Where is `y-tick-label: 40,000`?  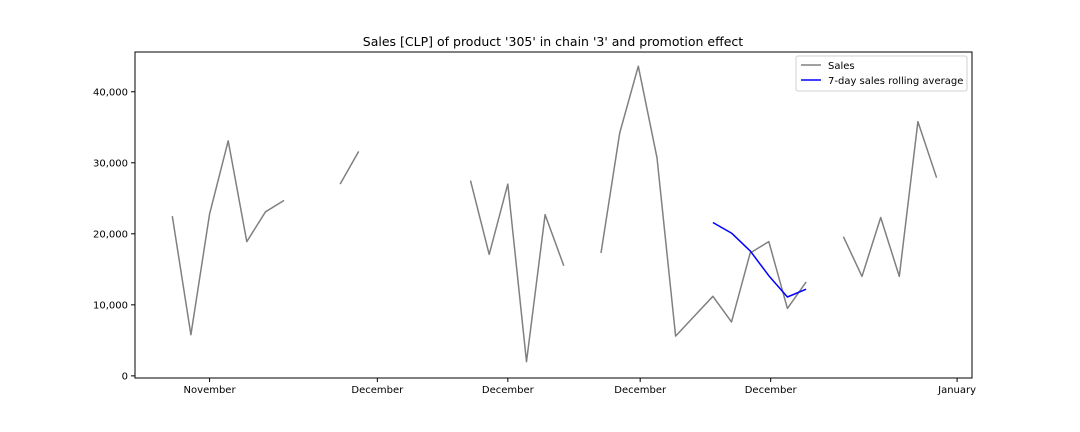 y-tick-label: 40,000 is located at coordinates (110, 92).